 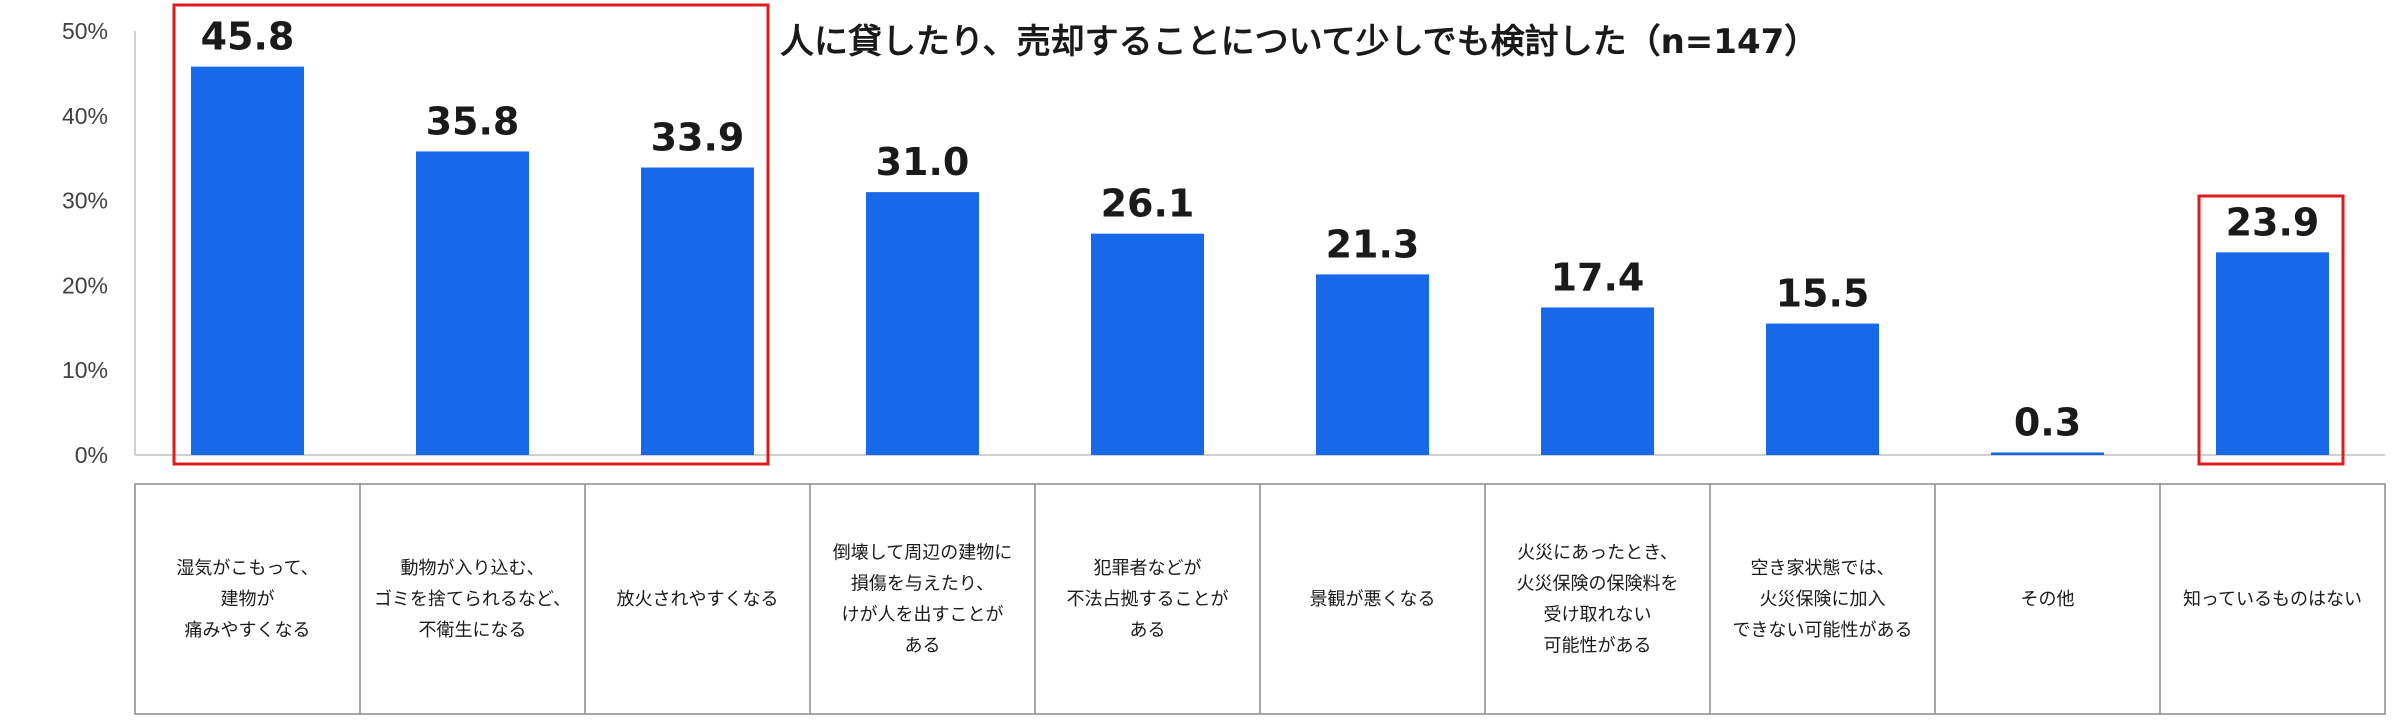 I want to click on highlight-box, so click(x=2271, y=330).